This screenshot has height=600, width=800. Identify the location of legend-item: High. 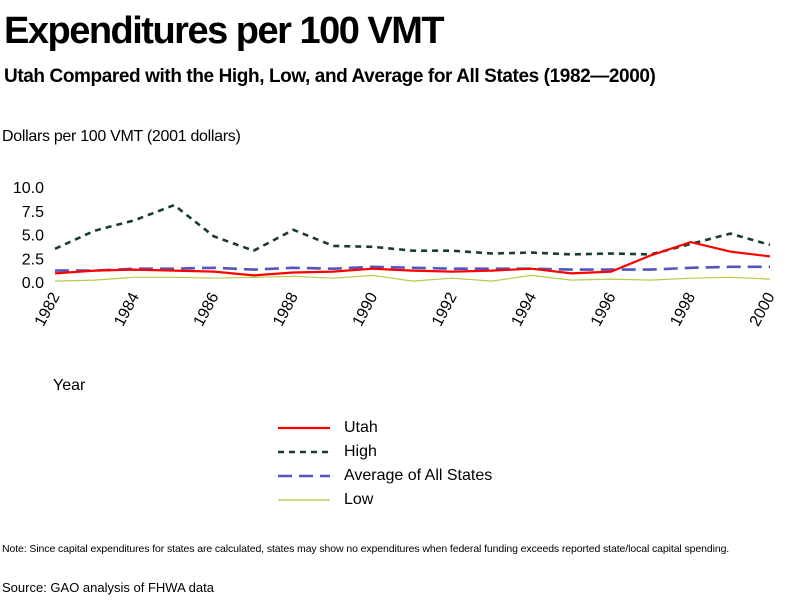
(385, 452).